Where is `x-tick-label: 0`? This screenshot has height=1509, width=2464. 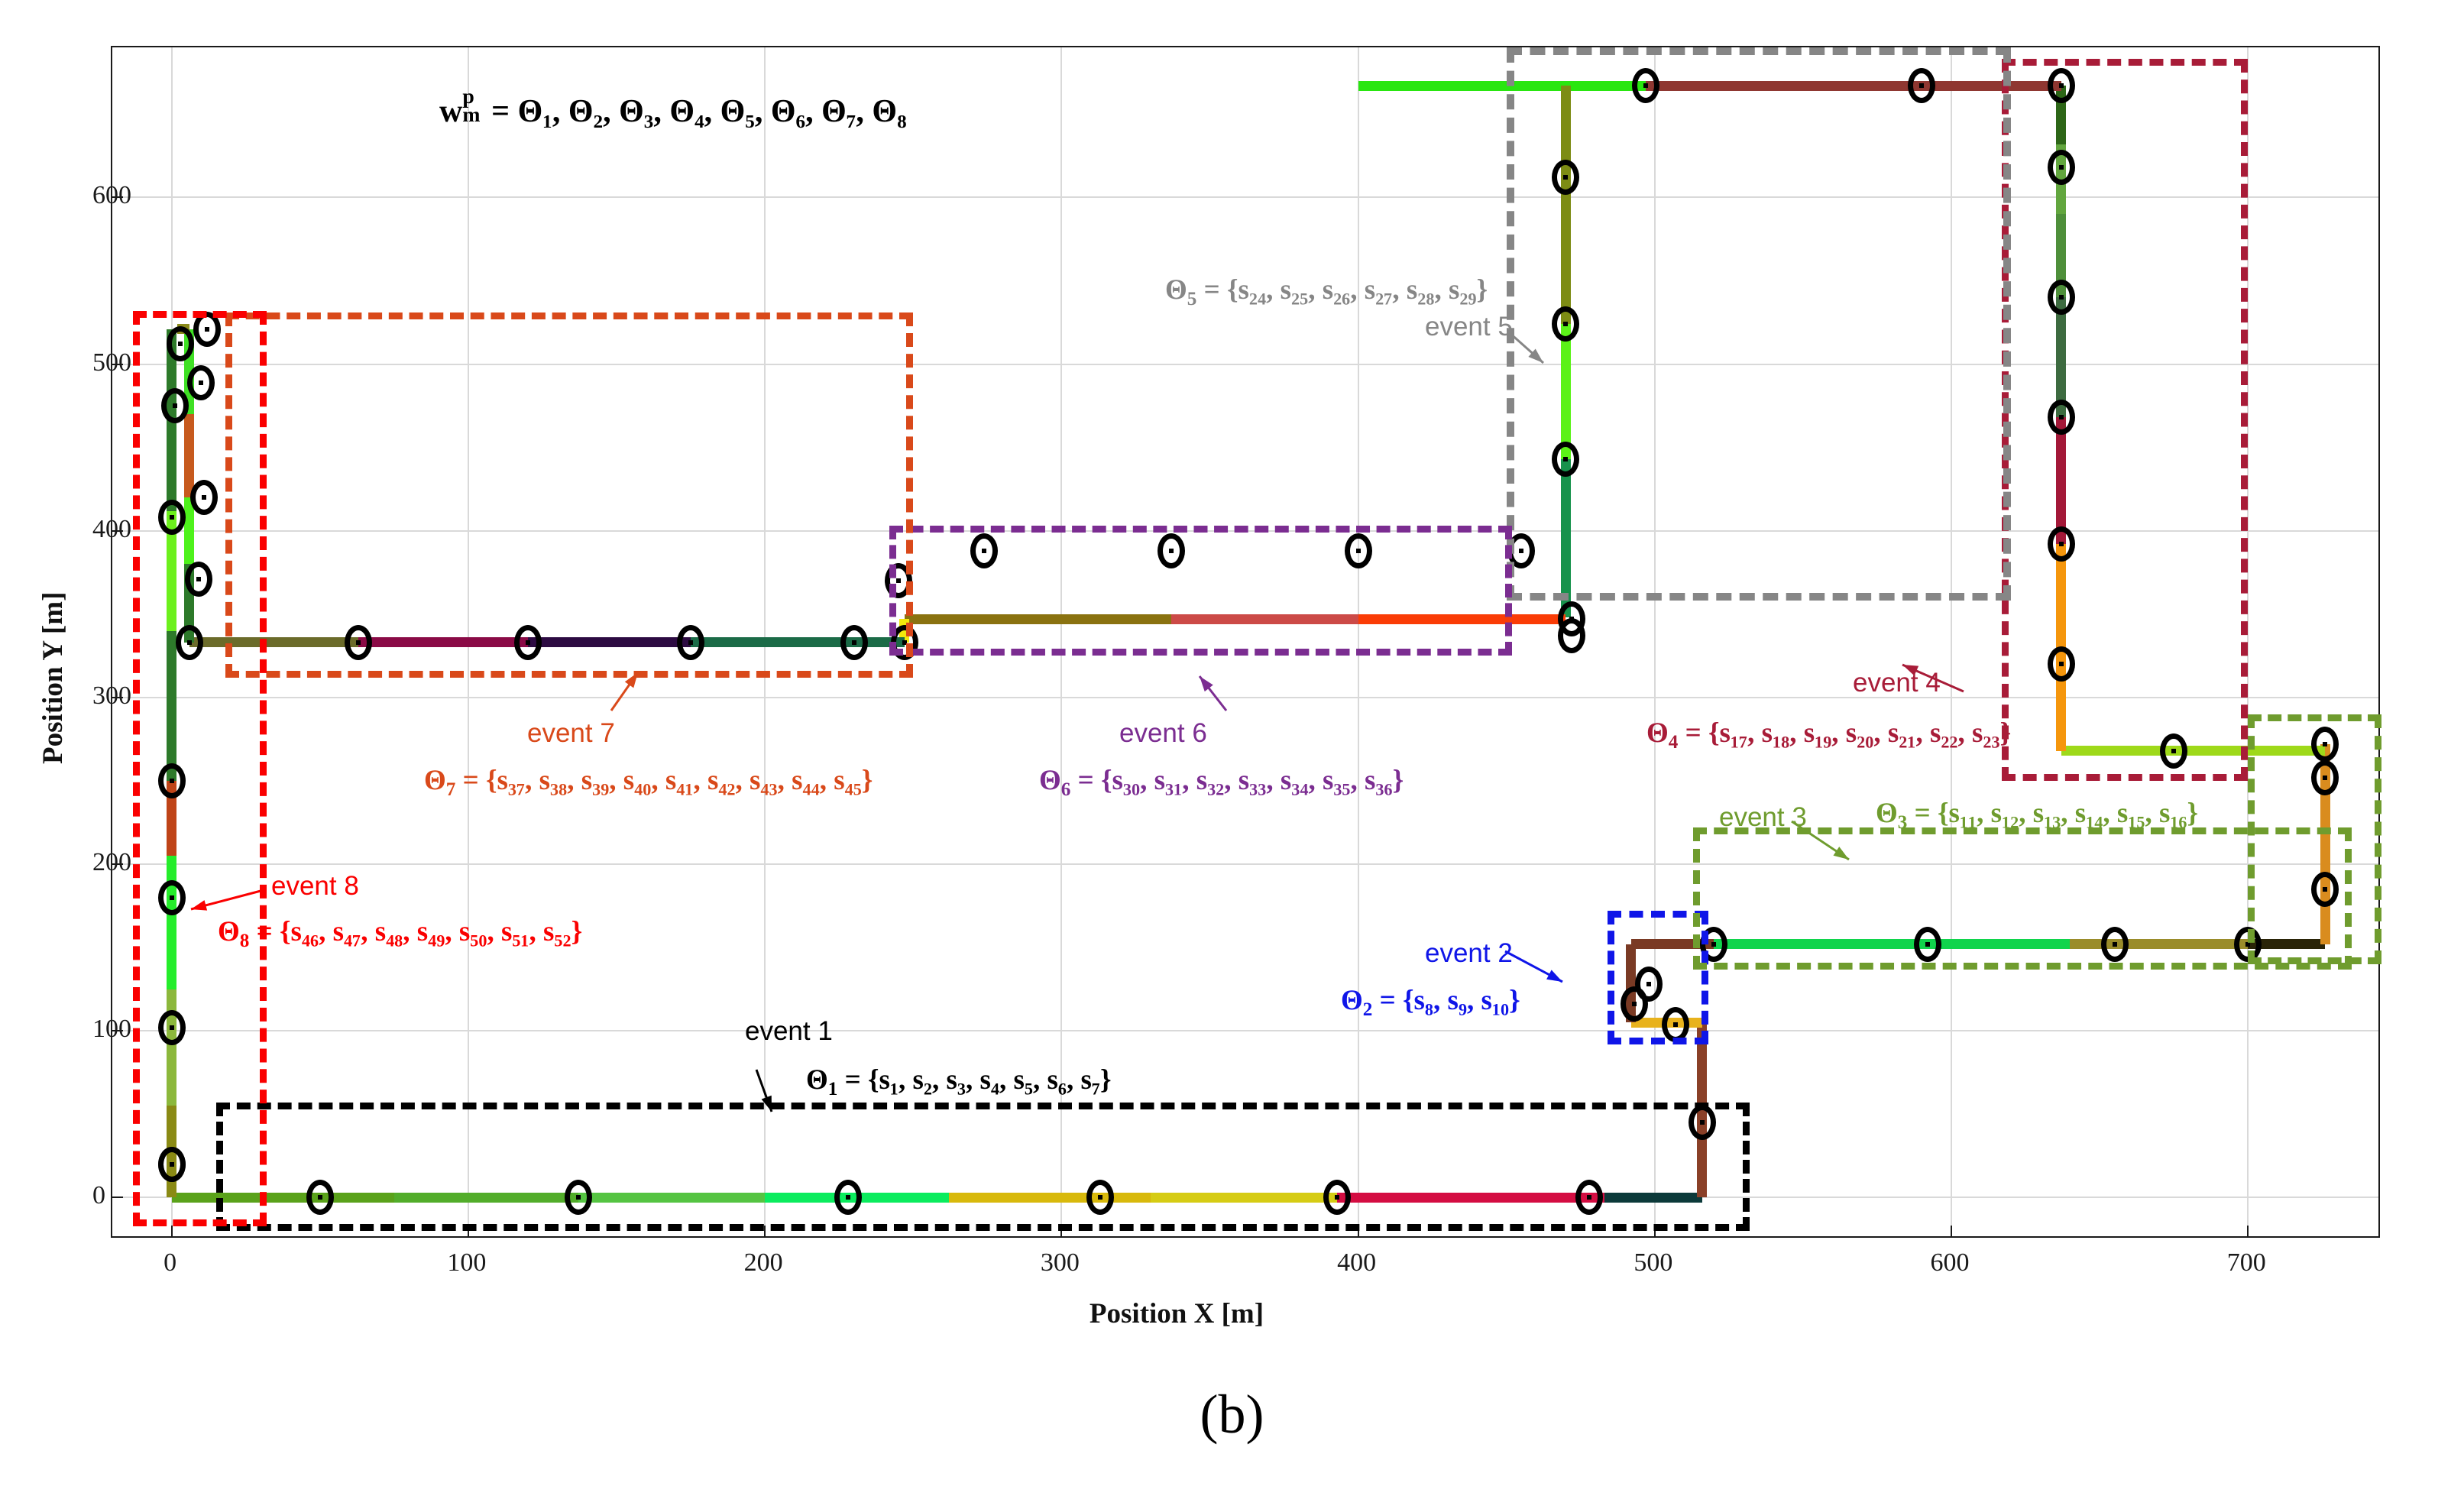 x-tick-label: 0 is located at coordinates (170, 1262).